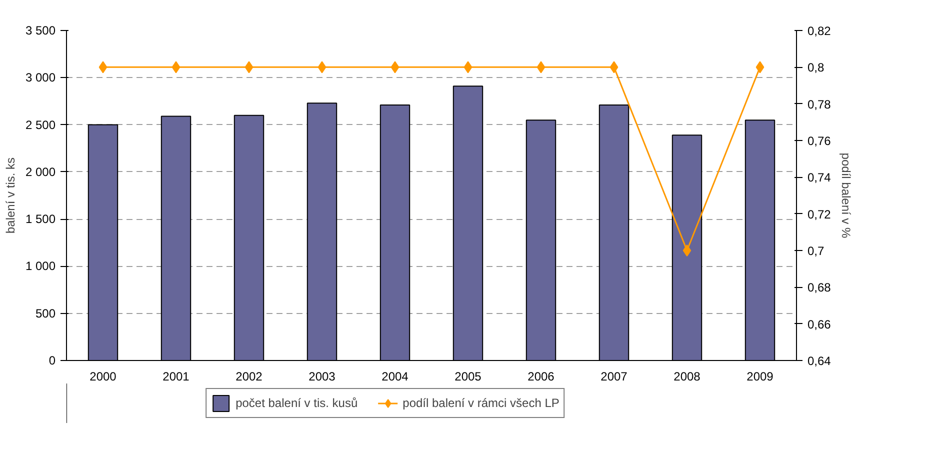  I want to click on y-tick-label: 0, so click(52, 361).